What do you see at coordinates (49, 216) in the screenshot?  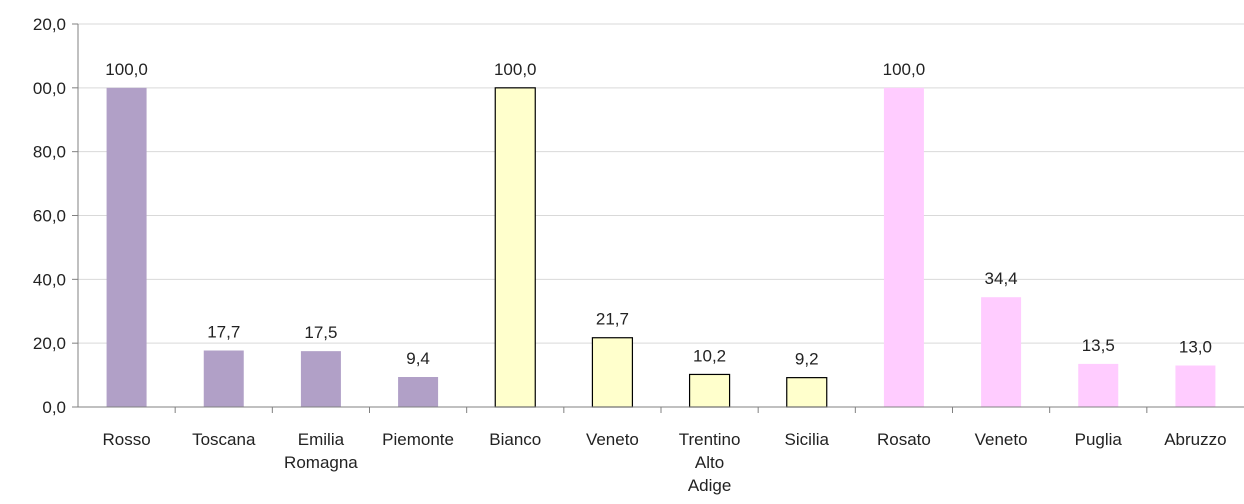 I see `y-tick-label: 60,0` at bounding box center [49, 216].